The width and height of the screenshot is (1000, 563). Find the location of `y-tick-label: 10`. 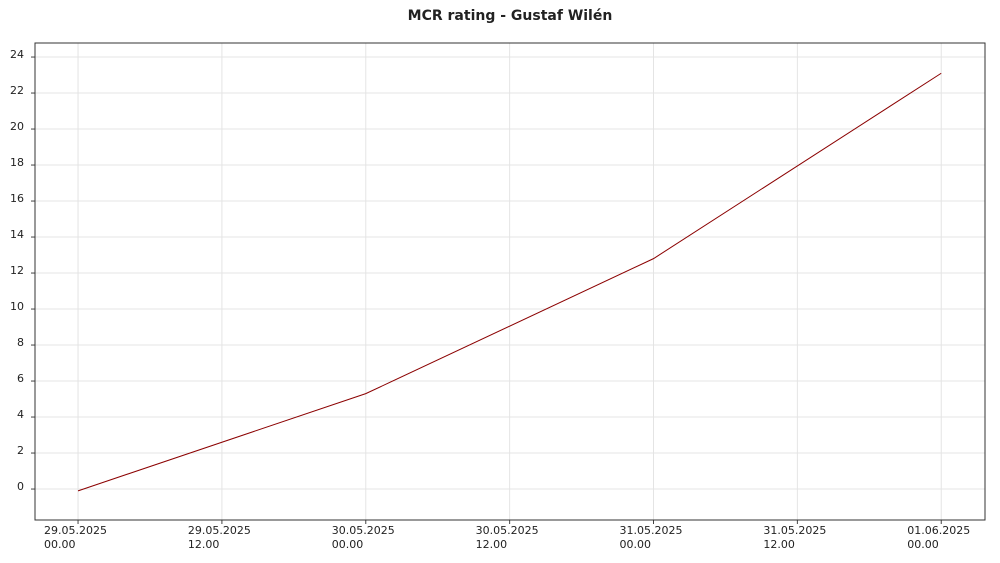

y-tick-label: 10 is located at coordinates (17, 306).